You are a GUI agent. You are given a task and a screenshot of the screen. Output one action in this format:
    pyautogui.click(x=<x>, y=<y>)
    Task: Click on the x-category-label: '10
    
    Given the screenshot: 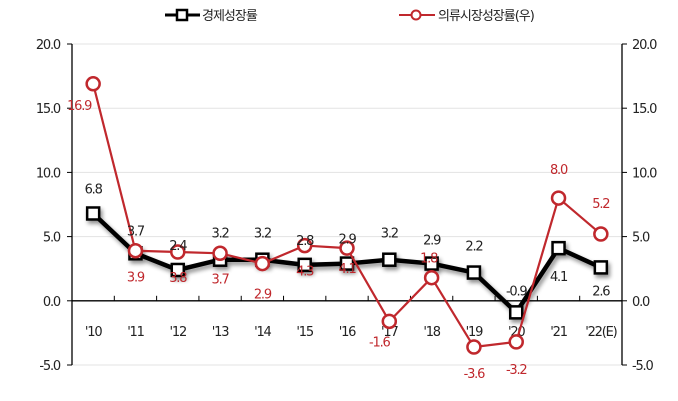 What is the action you would take?
    pyautogui.click(x=93, y=332)
    